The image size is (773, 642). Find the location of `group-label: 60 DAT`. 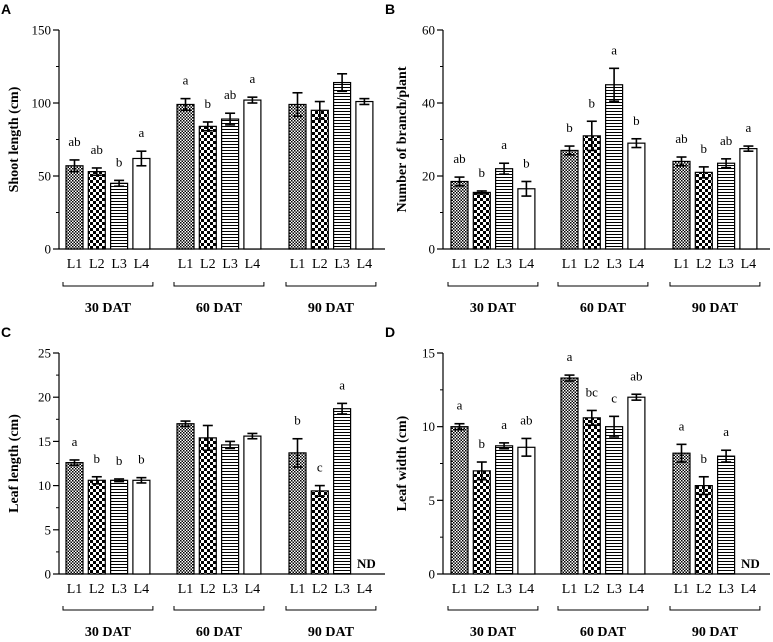

group-label: 60 DAT is located at coordinates (603, 632).